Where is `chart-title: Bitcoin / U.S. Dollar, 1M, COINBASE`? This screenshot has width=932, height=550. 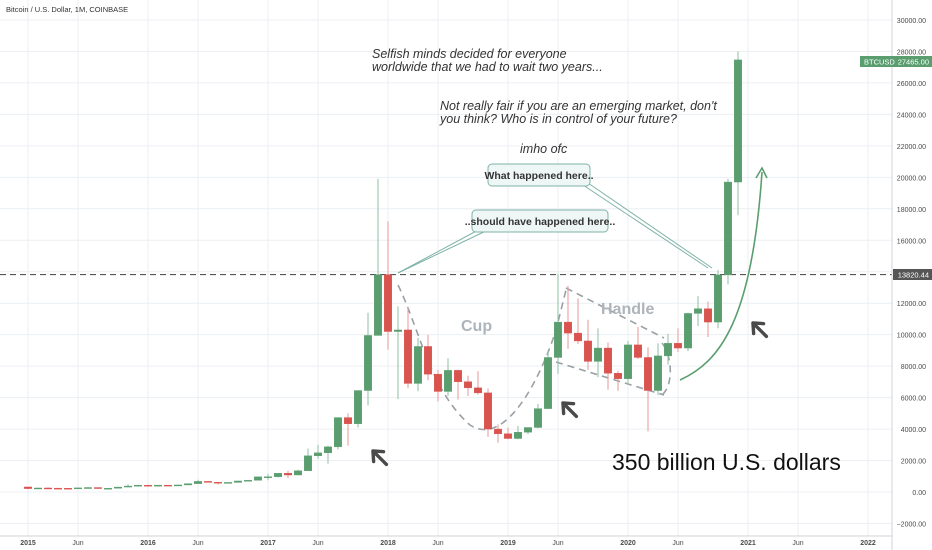
chart-title: Bitcoin / U.S. Dollar, 1M, COINBASE is located at coordinates (67, 9).